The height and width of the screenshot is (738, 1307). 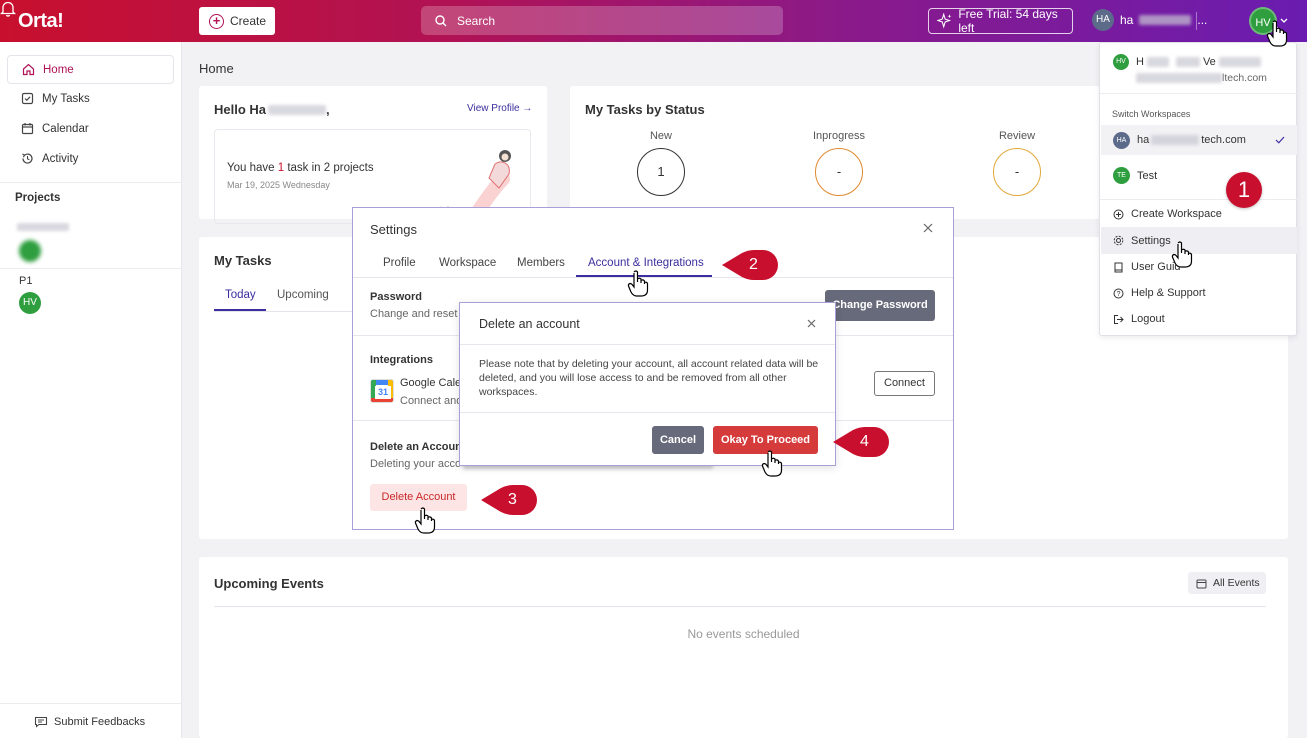 I want to click on menu-item-settings: Settings, so click(x=1199, y=240).